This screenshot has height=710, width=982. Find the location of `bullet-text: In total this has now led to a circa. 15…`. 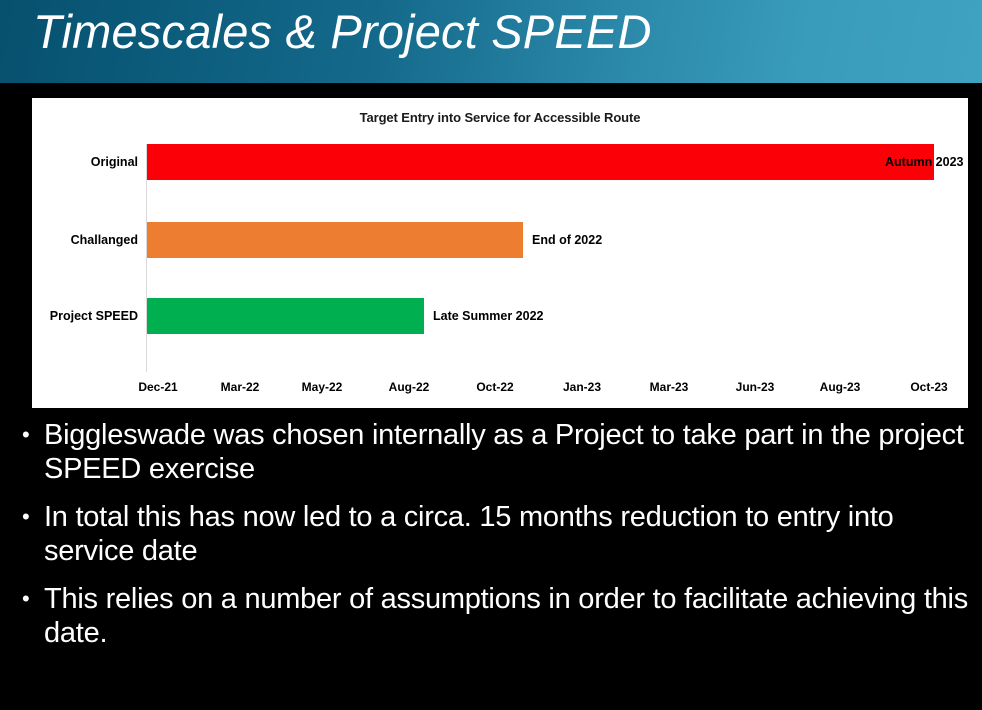

bullet-text: In total this has now led to a circa. 15… is located at coordinates (469, 534).